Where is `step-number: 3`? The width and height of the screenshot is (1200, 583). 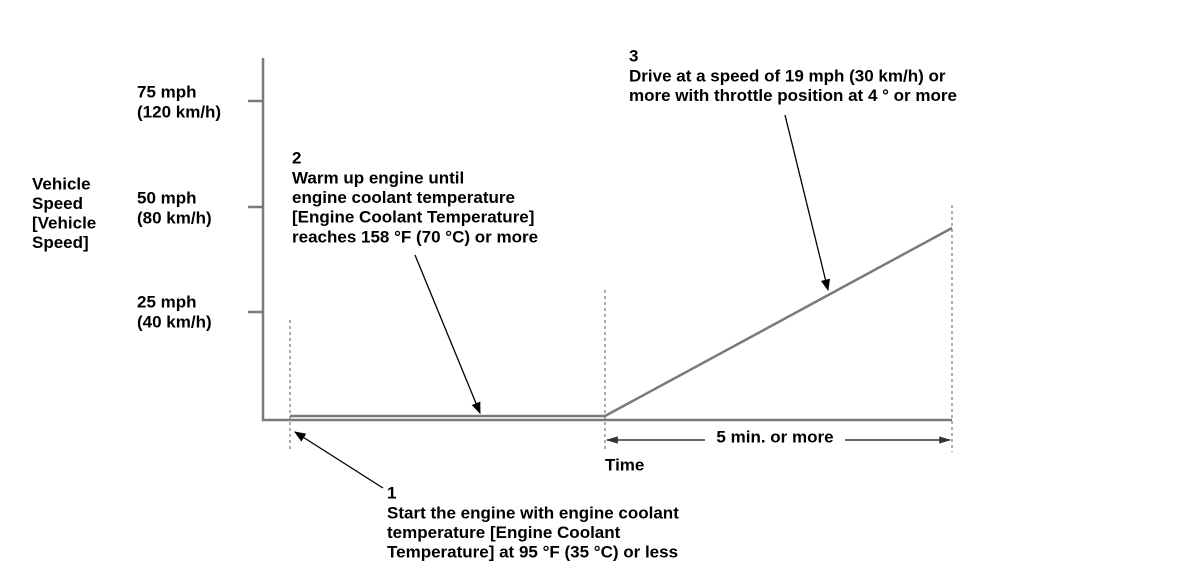 step-number: 3 is located at coordinates (633, 55).